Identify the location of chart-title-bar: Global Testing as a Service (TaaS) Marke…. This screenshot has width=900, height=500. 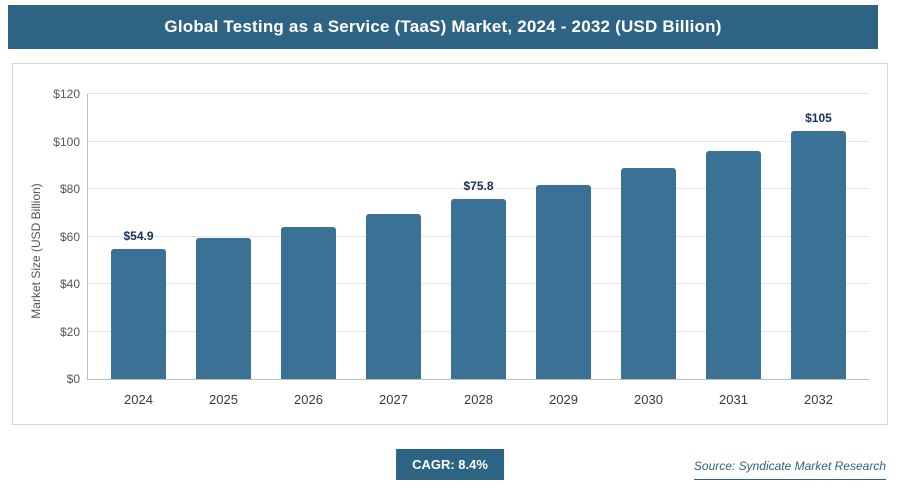
(443, 27).